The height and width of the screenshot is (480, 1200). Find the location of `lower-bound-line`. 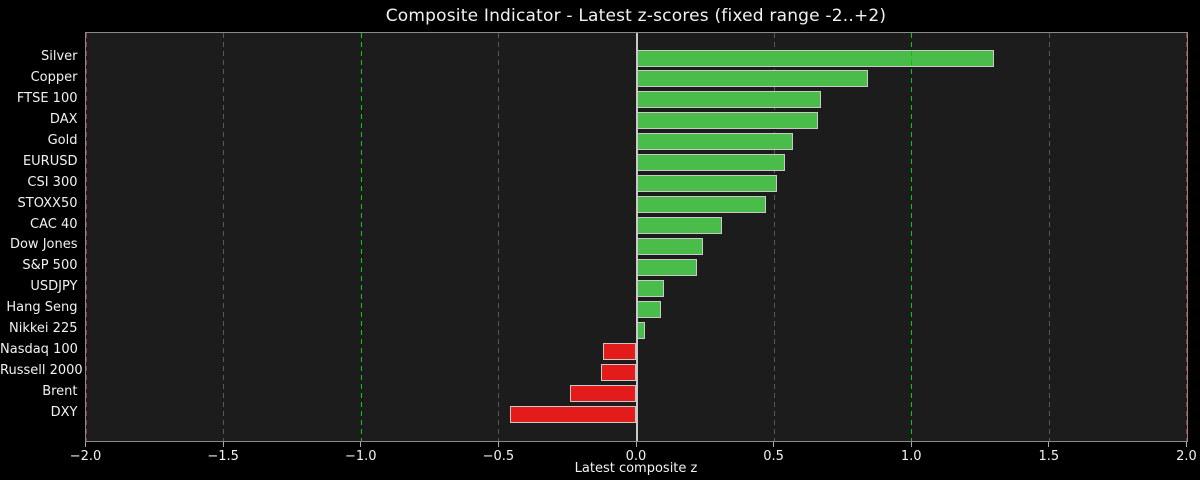

lower-bound-line is located at coordinates (86, 237).